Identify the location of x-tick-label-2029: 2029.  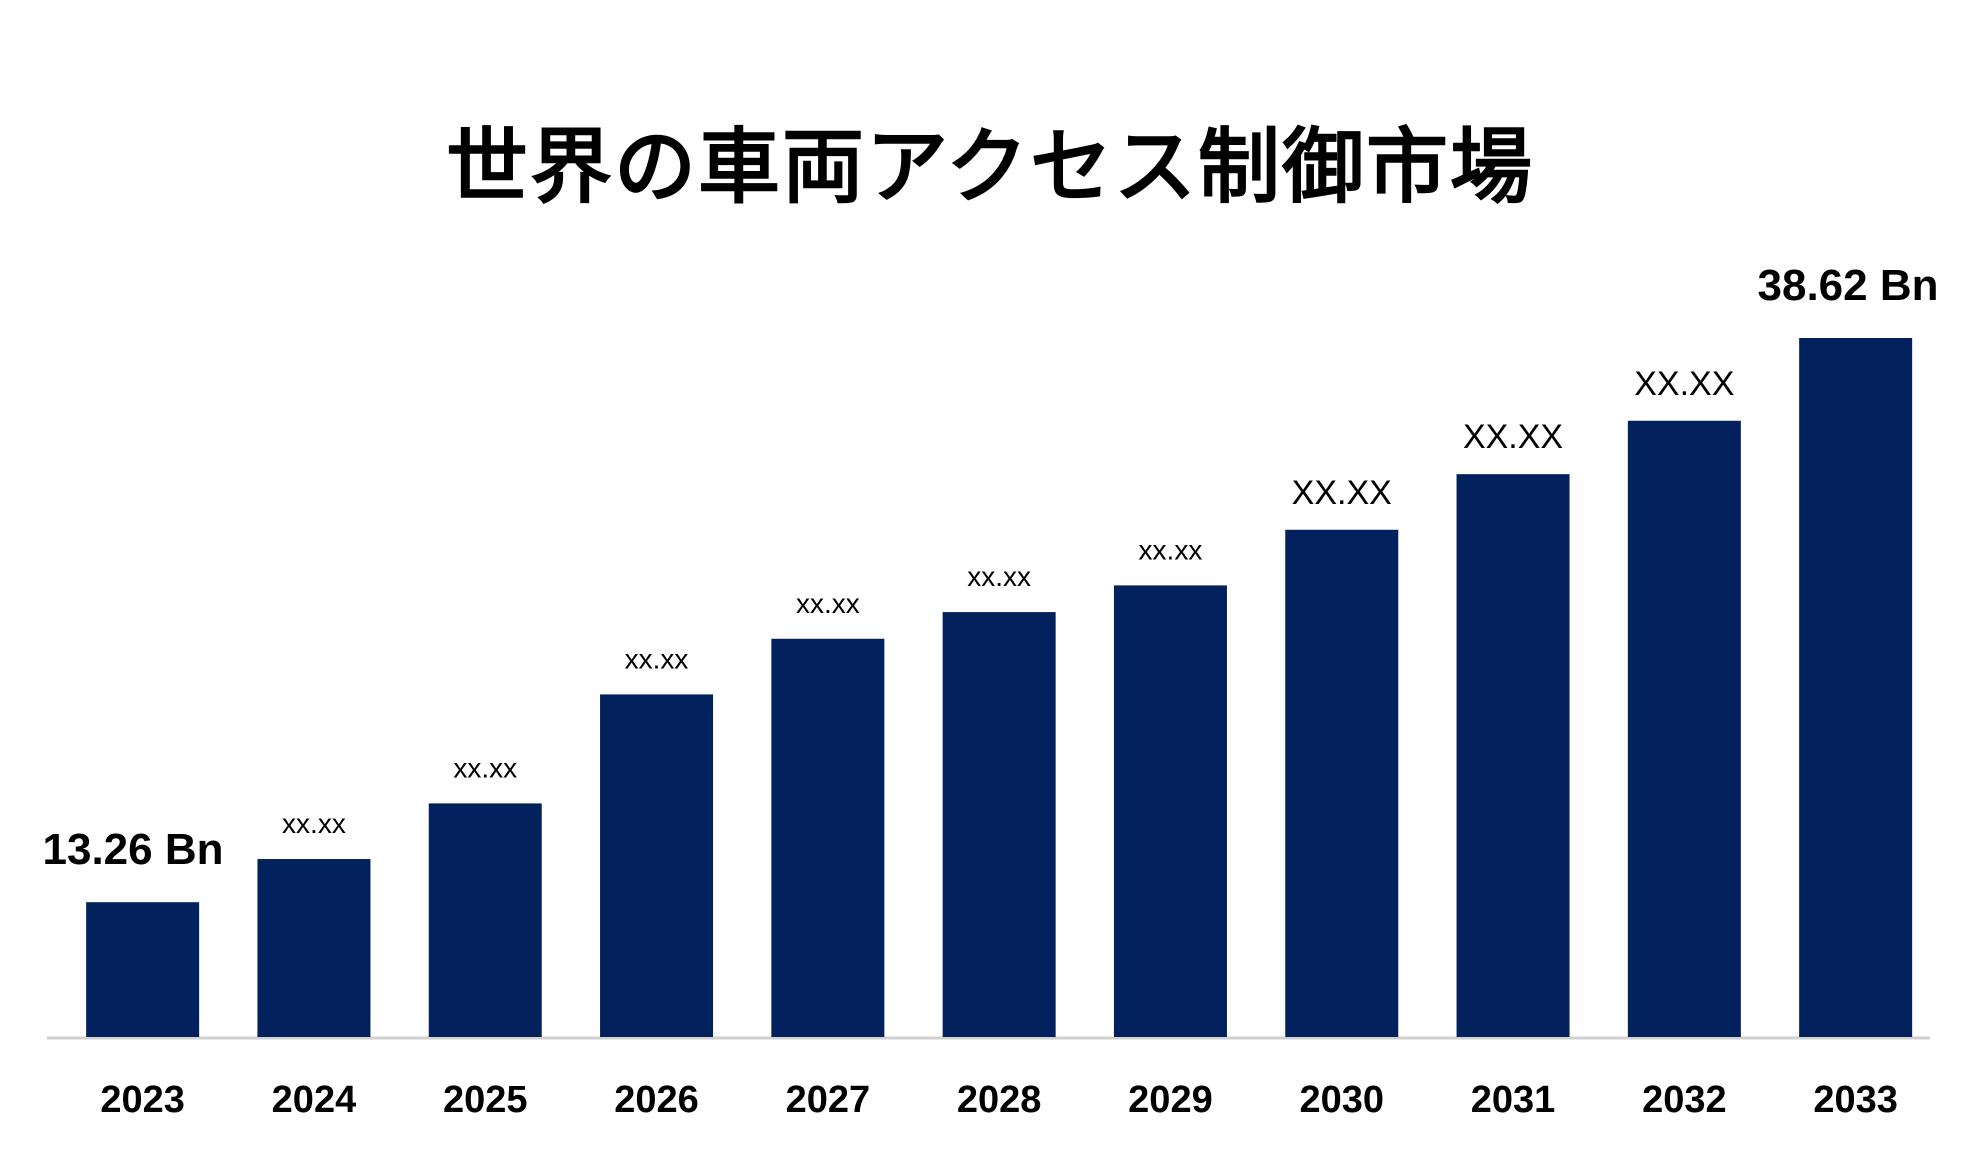
(1170, 1100).